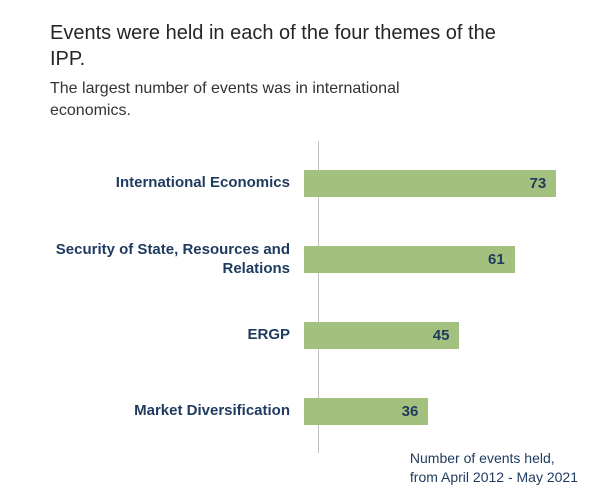  Describe the element at coordinates (366, 411) in the screenshot. I see `bar: 36` at that location.